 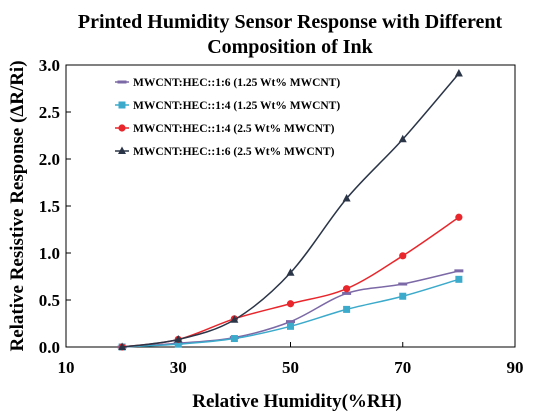 I want to click on y-tick-label: 0.5, so click(x=49, y=300).